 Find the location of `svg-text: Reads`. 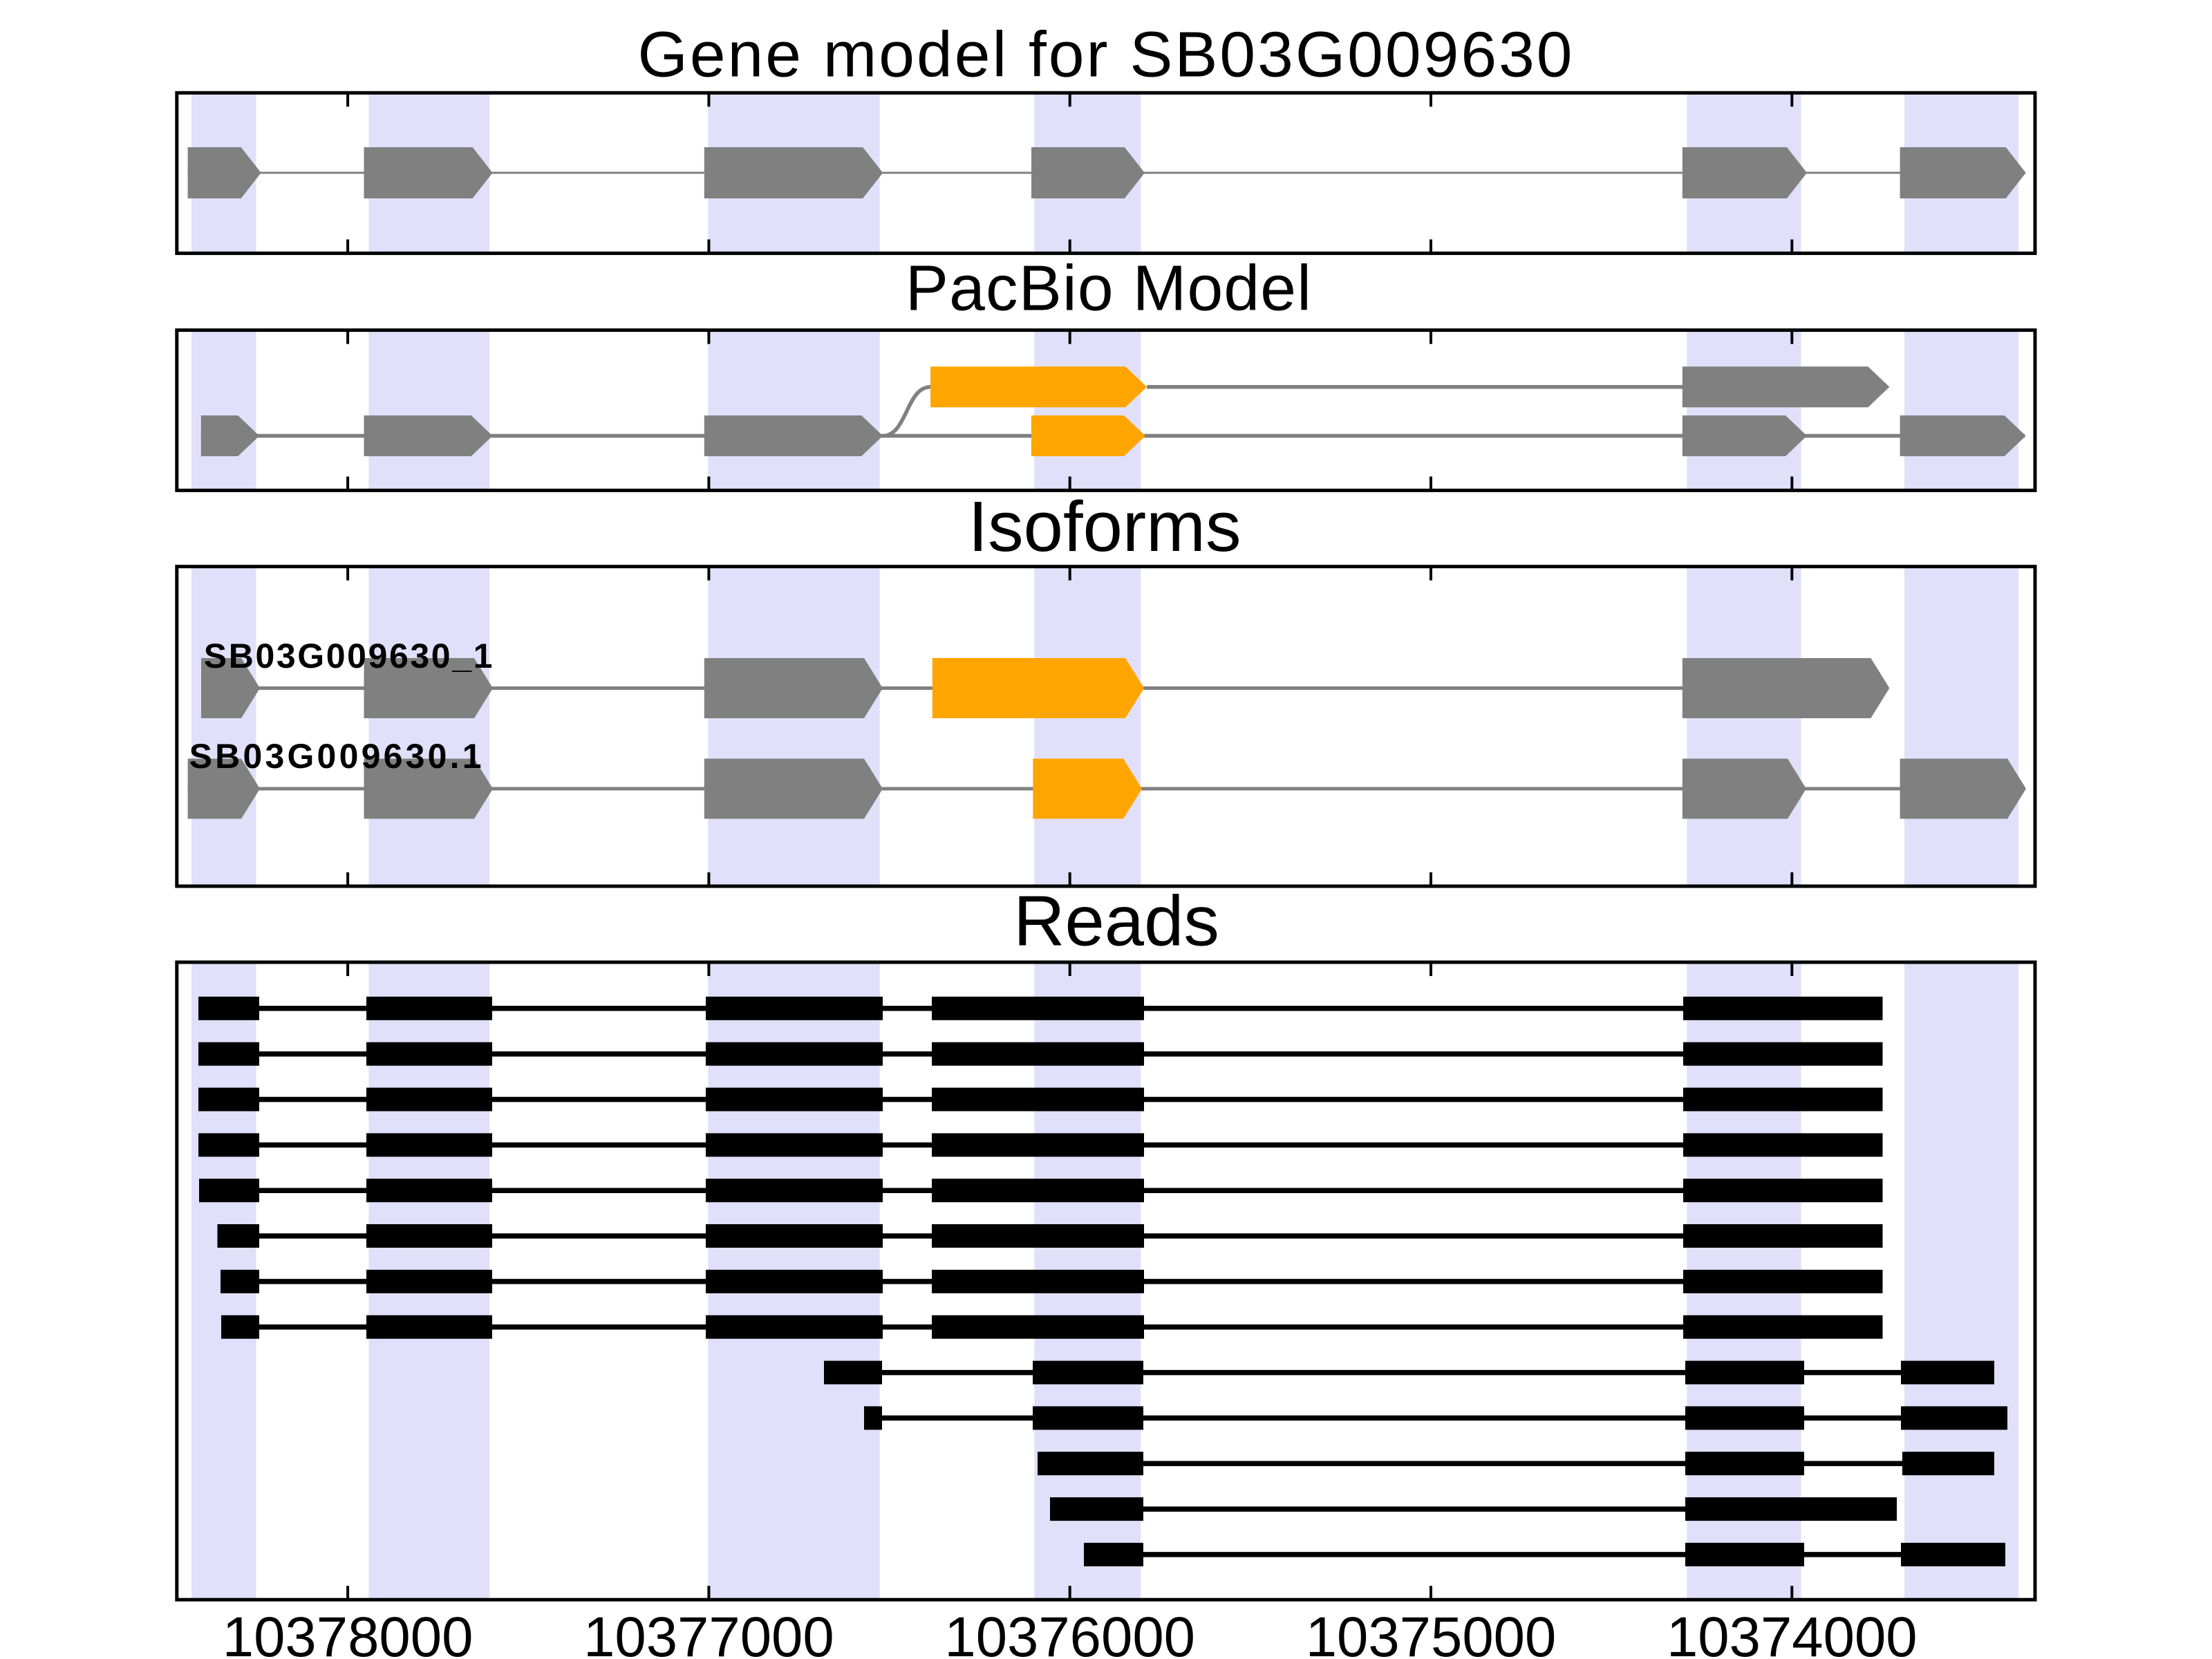

svg-text: Reads is located at coordinates (1116, 921).